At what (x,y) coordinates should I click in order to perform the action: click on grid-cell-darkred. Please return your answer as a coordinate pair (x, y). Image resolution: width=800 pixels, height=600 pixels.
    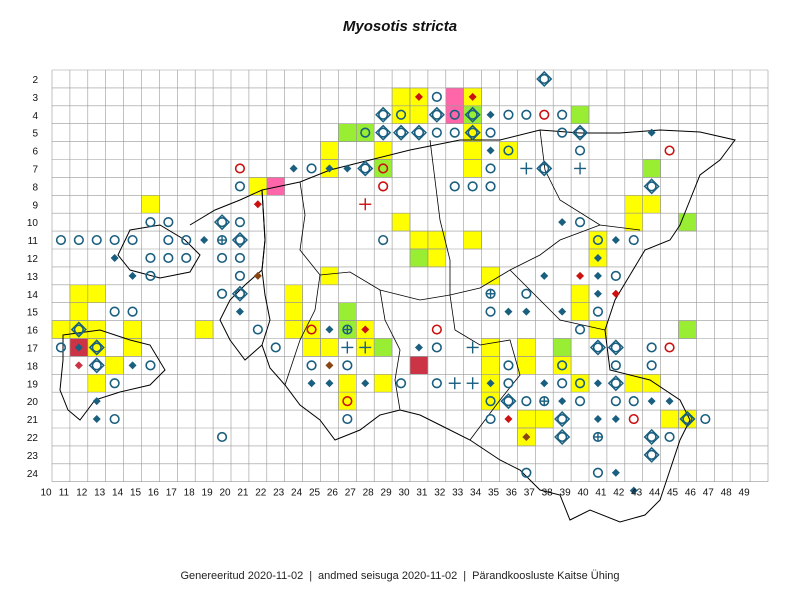
    Looking at the image, I should click on (419, 365).